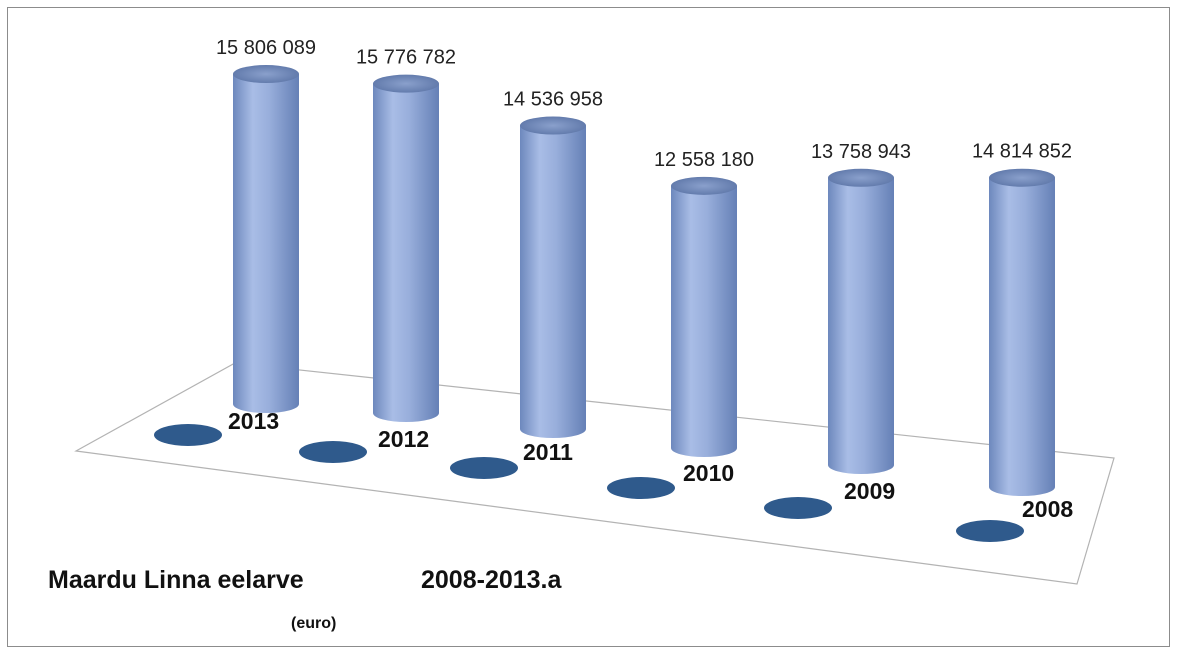  I want to click on category-label-2012: 2012, so click(403, 439).